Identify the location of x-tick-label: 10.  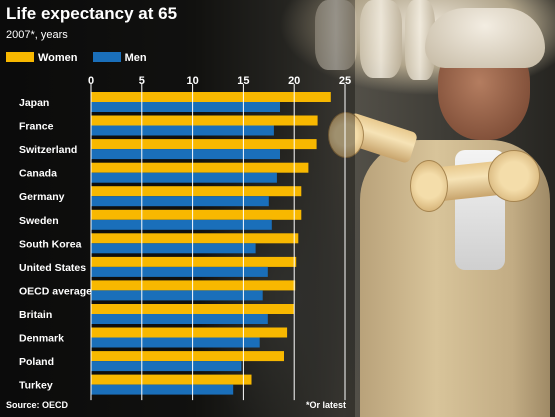
(192, 81).